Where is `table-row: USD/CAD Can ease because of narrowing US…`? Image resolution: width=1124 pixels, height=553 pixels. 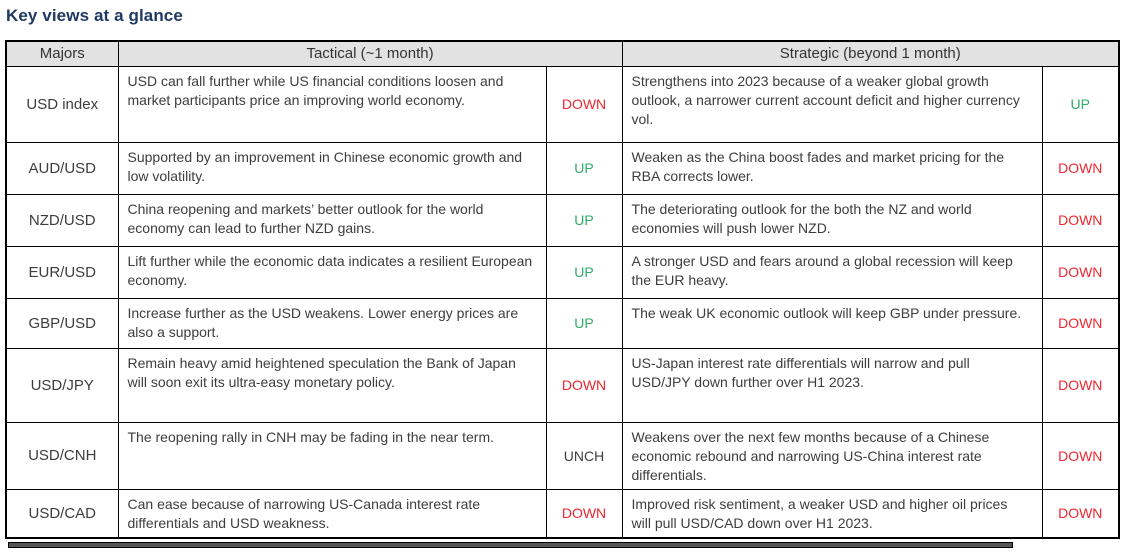
table-row: USD/CAD Can ease because of narrowing US… is located at coordinates (562, 513).